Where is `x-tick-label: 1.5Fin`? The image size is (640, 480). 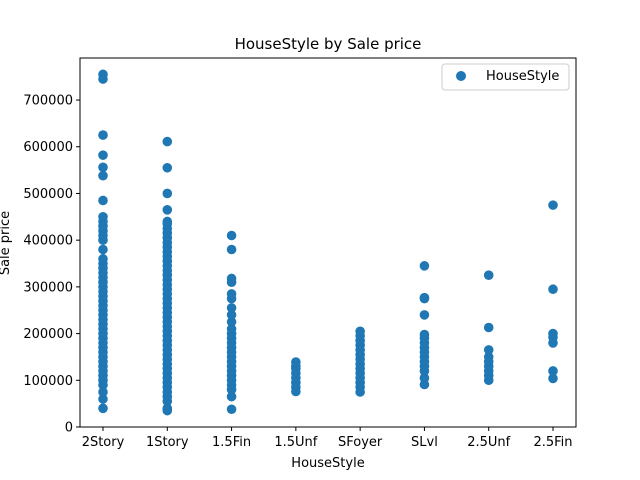
x-tick-label: 1.5Fin is located at coordinates (231, 442).